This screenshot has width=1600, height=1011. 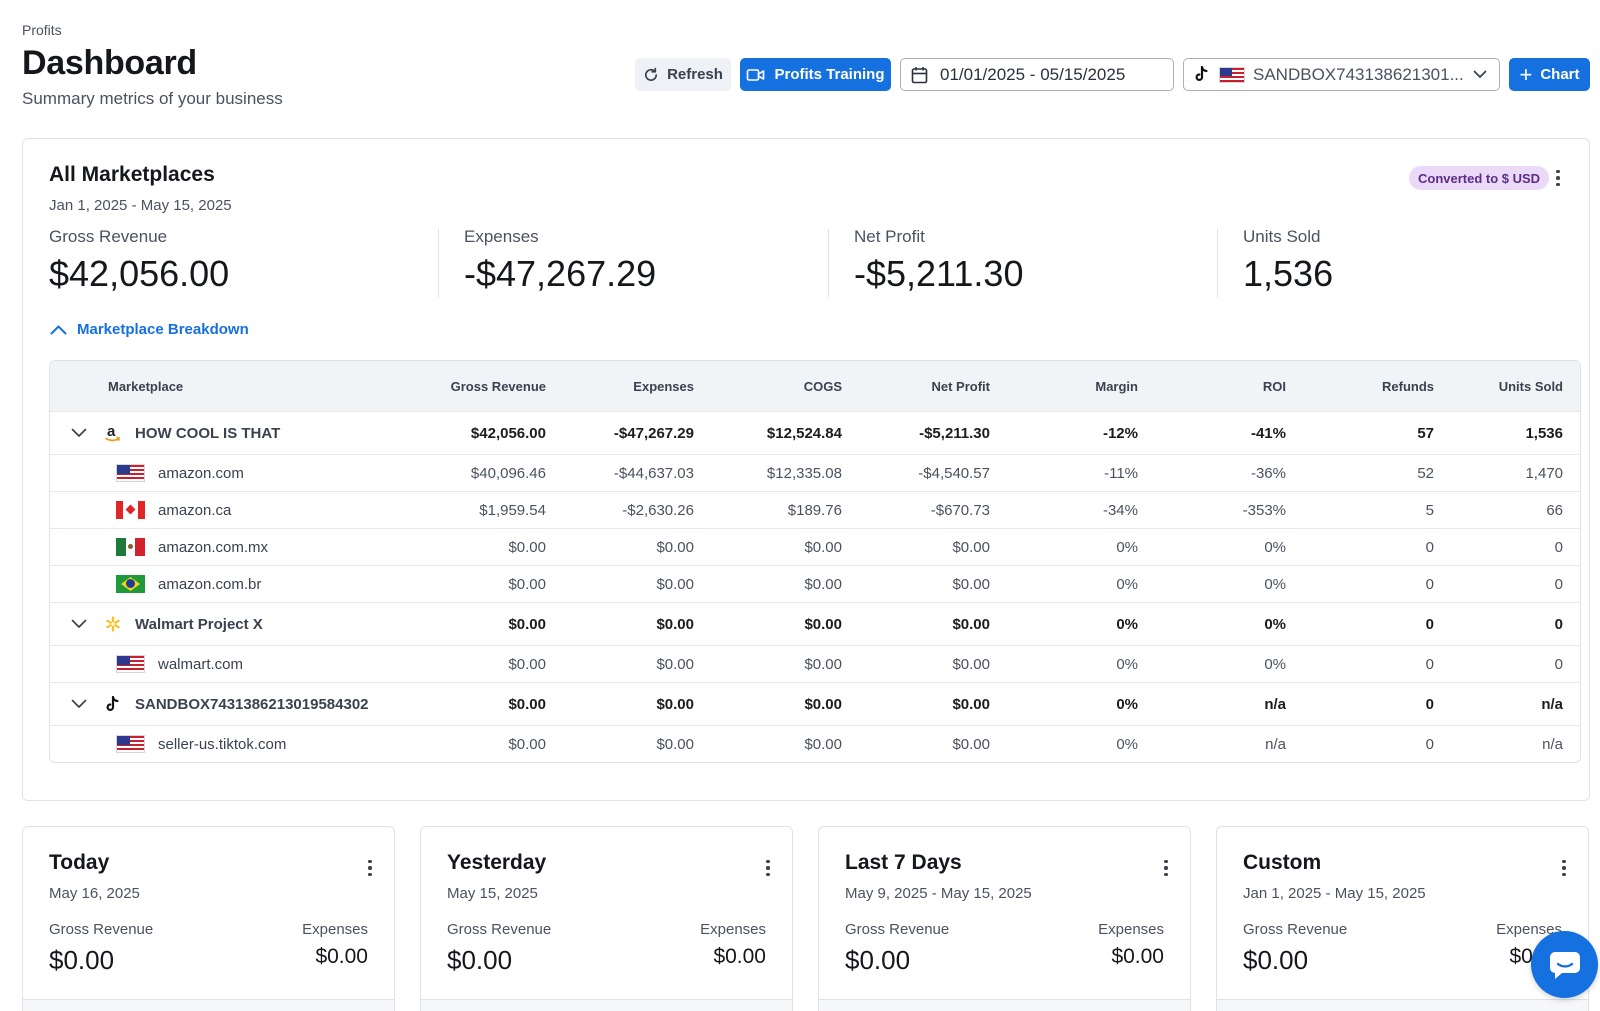 I want to click on plus-icon: +, so click(x=1526, y=74).